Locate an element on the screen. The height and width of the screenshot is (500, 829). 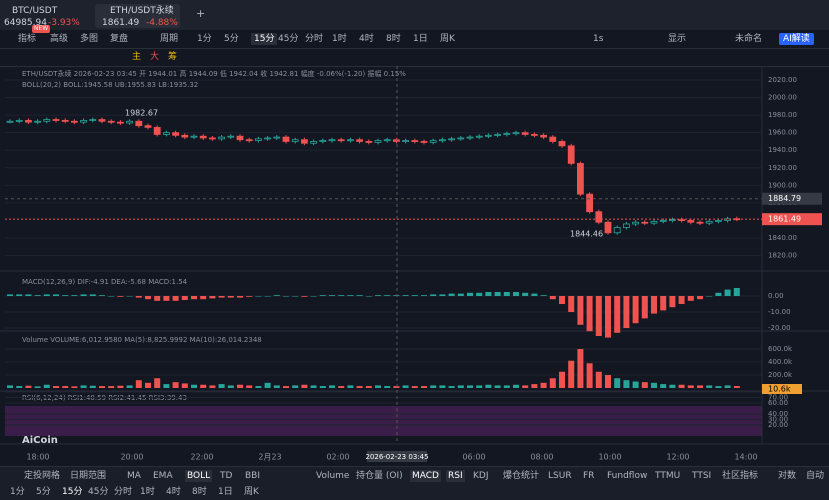
y-tick-label: 60.00 is located at coordinates (778, 403).